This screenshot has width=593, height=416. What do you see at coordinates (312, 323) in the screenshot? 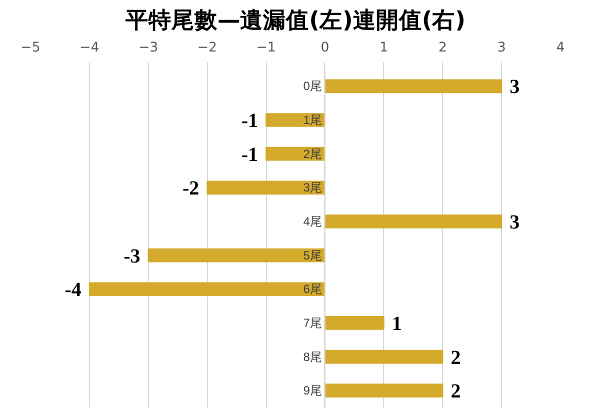
I see `y-tick-label: 7尾` at bounding box center [312, 323].